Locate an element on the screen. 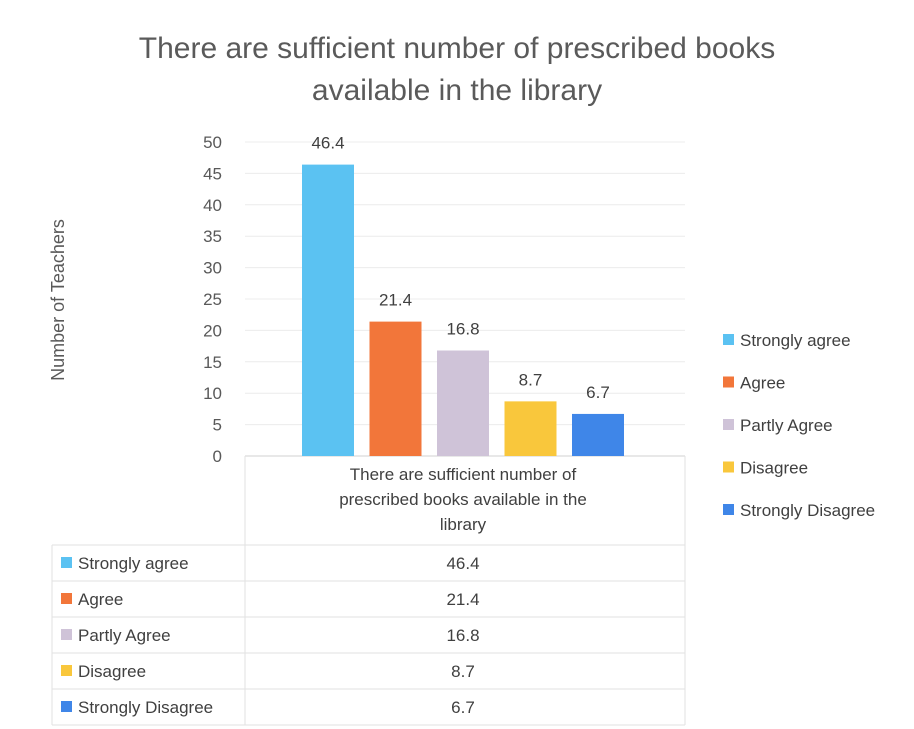 The image size is (914, 729). category-label-line: library is located at coordinates (463, 524).